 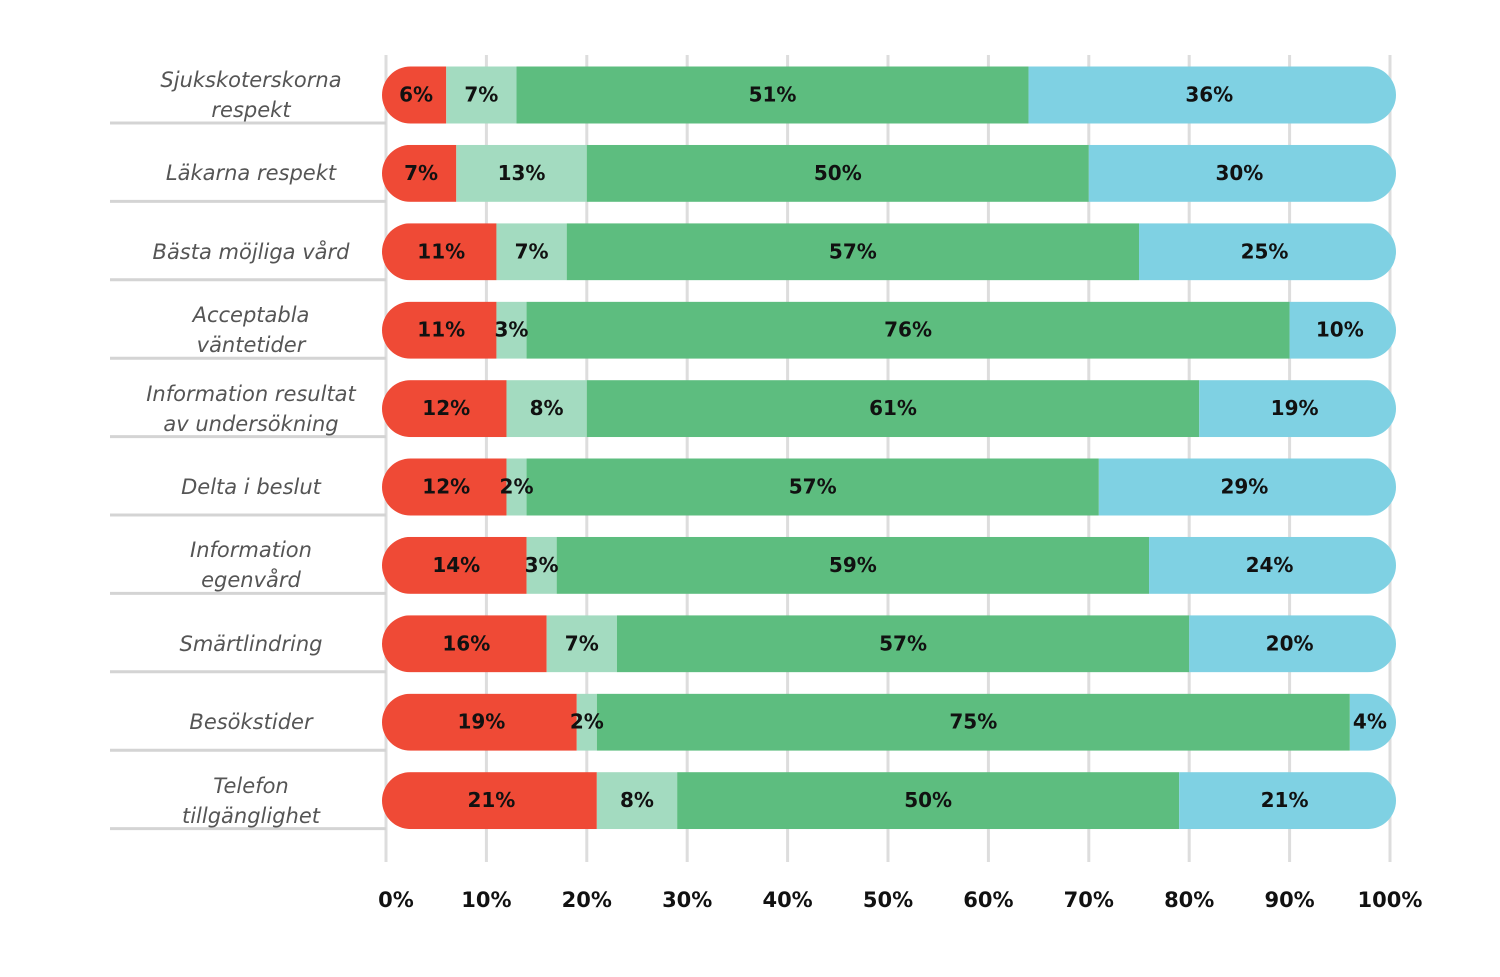 I want to click on x-tick-label: 30%, so click(x=687, y=900).